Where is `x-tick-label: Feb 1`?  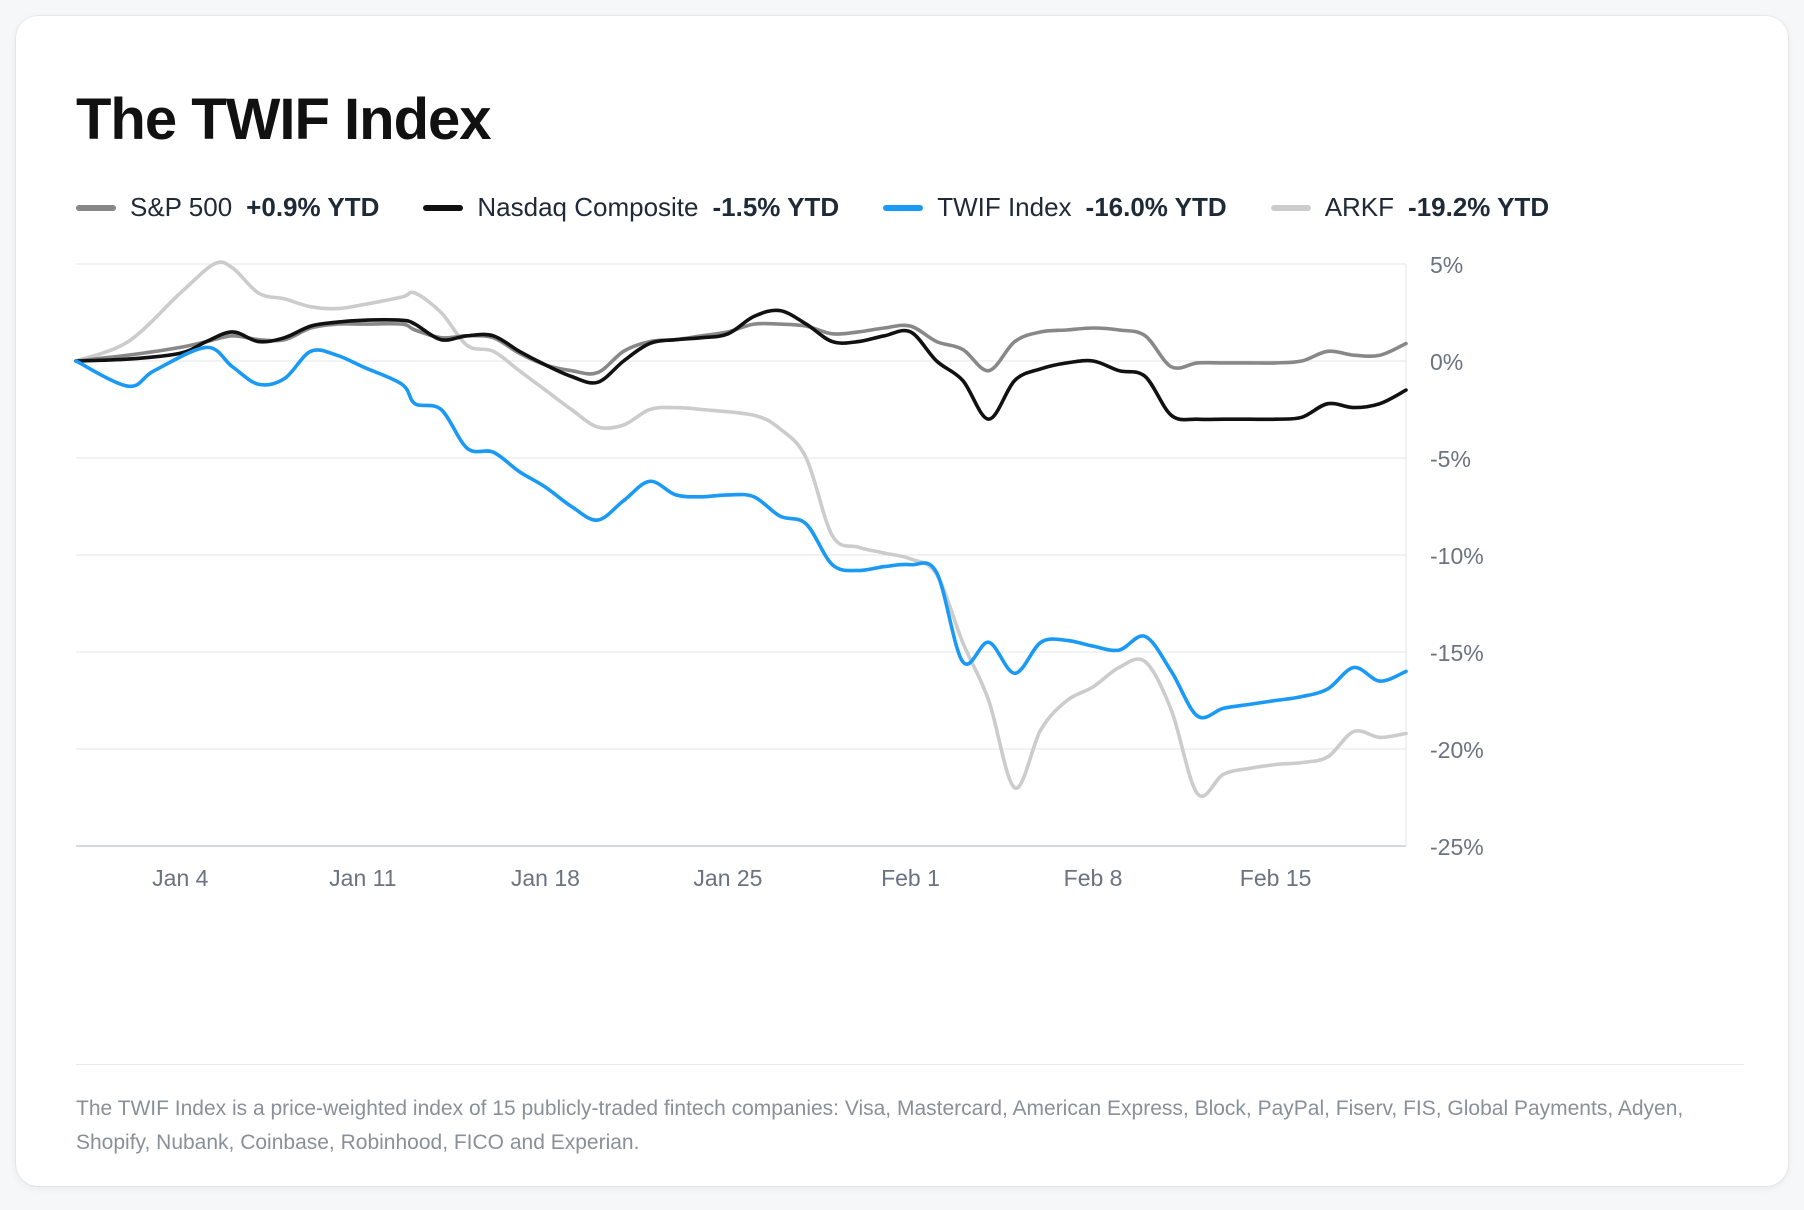
x-tick-label: Feb 1 is located at coordinates (910, 878).